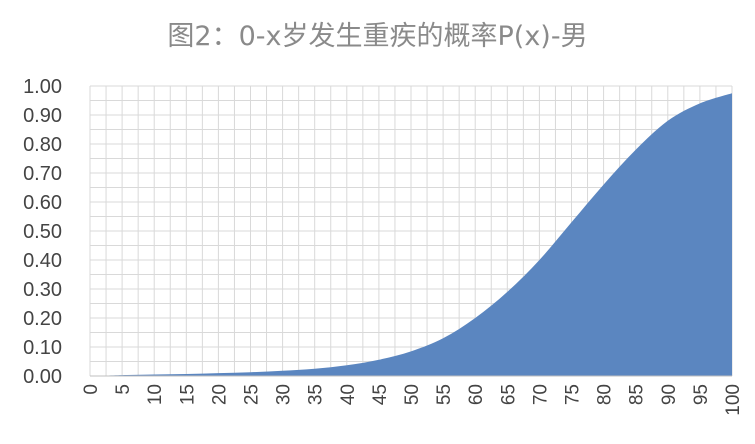 This screenshot has height=444, width=755. I want to click on x-tick-label: 0, so click(91, 389).